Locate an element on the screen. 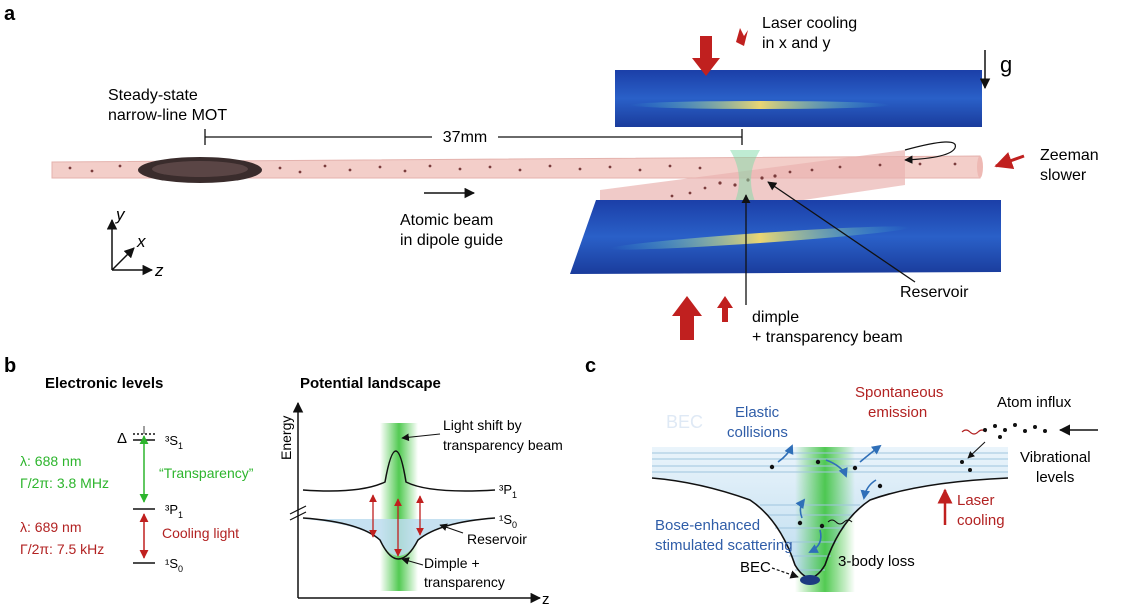 The height and width of the screenshot is (609, 1123). level-3P1: ³P1 is located at coordinates (174, 511).